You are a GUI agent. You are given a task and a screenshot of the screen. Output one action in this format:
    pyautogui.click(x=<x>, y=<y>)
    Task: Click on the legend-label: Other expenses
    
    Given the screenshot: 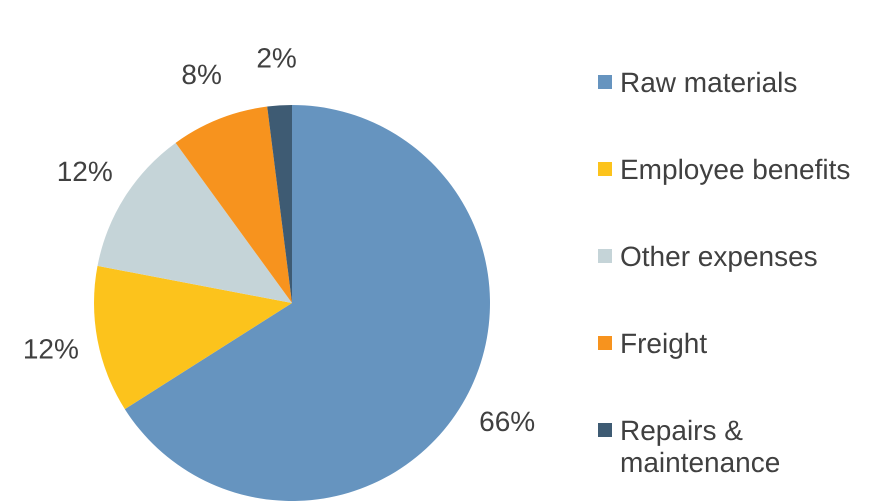 What is the action you would take?
    pyautogui.click(x=719, y=256)
    